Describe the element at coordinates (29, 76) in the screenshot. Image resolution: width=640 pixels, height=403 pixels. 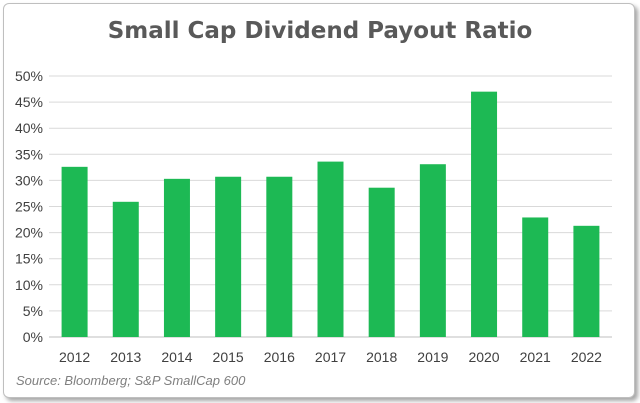
I see `y-tick-label: 50%` at that location.